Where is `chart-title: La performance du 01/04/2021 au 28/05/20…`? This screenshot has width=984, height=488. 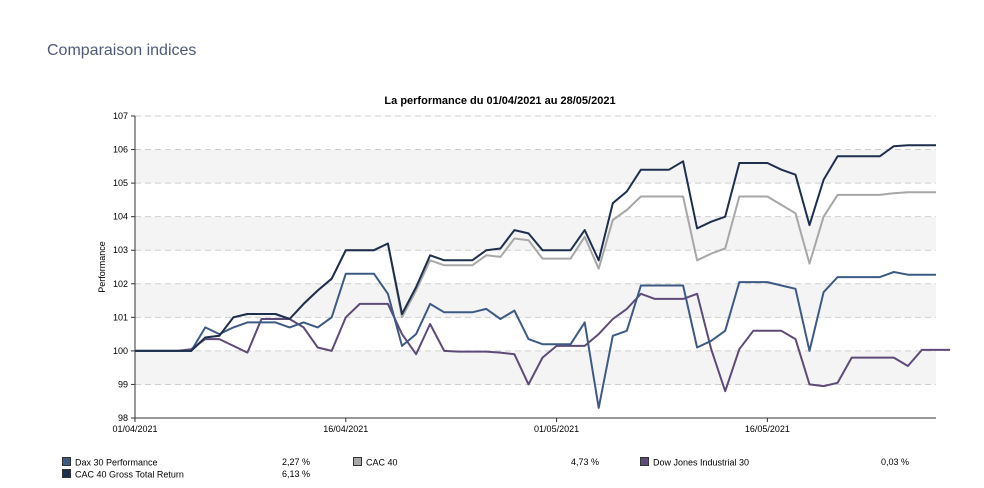 chart-title: La performance du 01/04/2021 au 28/05/20… is located at coordinates (499, 101).